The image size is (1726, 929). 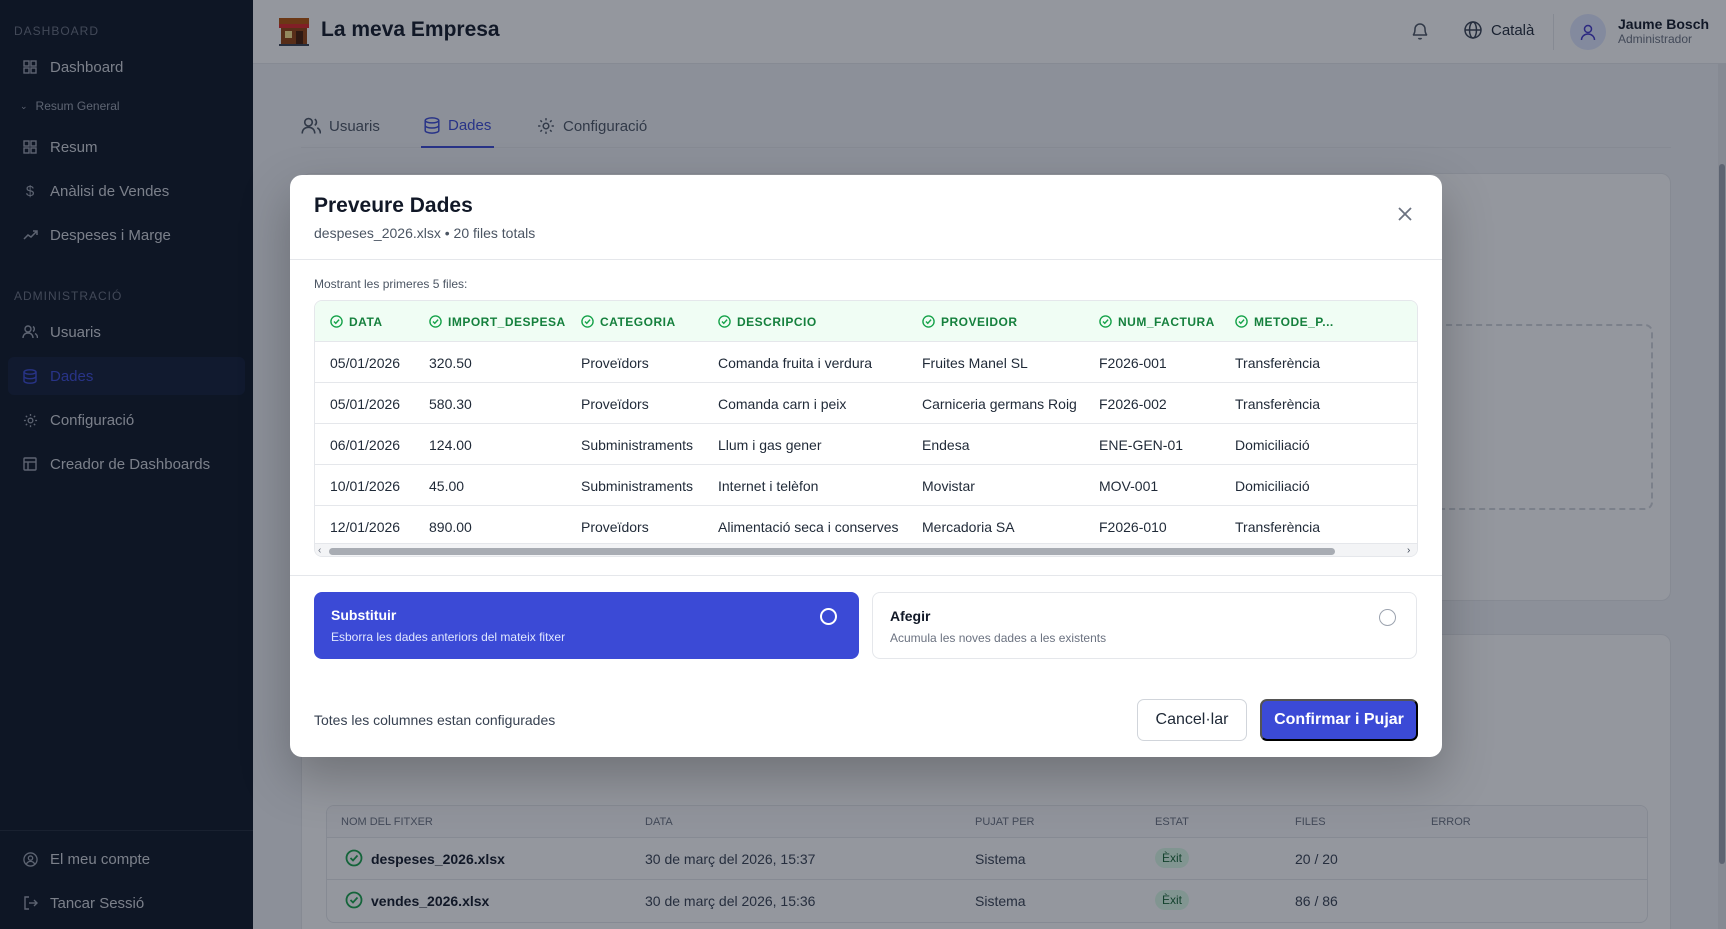 What do you see at coordinates (450, 444) in the screenshot?
I see `table-cell: 124.00` at bounding box center [450, 444].